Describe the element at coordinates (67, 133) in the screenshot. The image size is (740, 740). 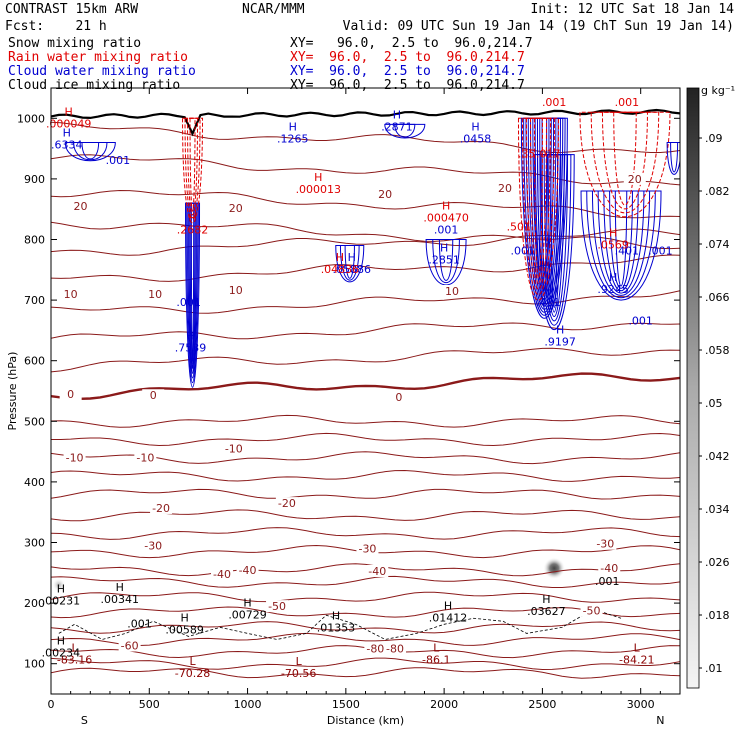
I see `extremum-marker-26: H` at that location.